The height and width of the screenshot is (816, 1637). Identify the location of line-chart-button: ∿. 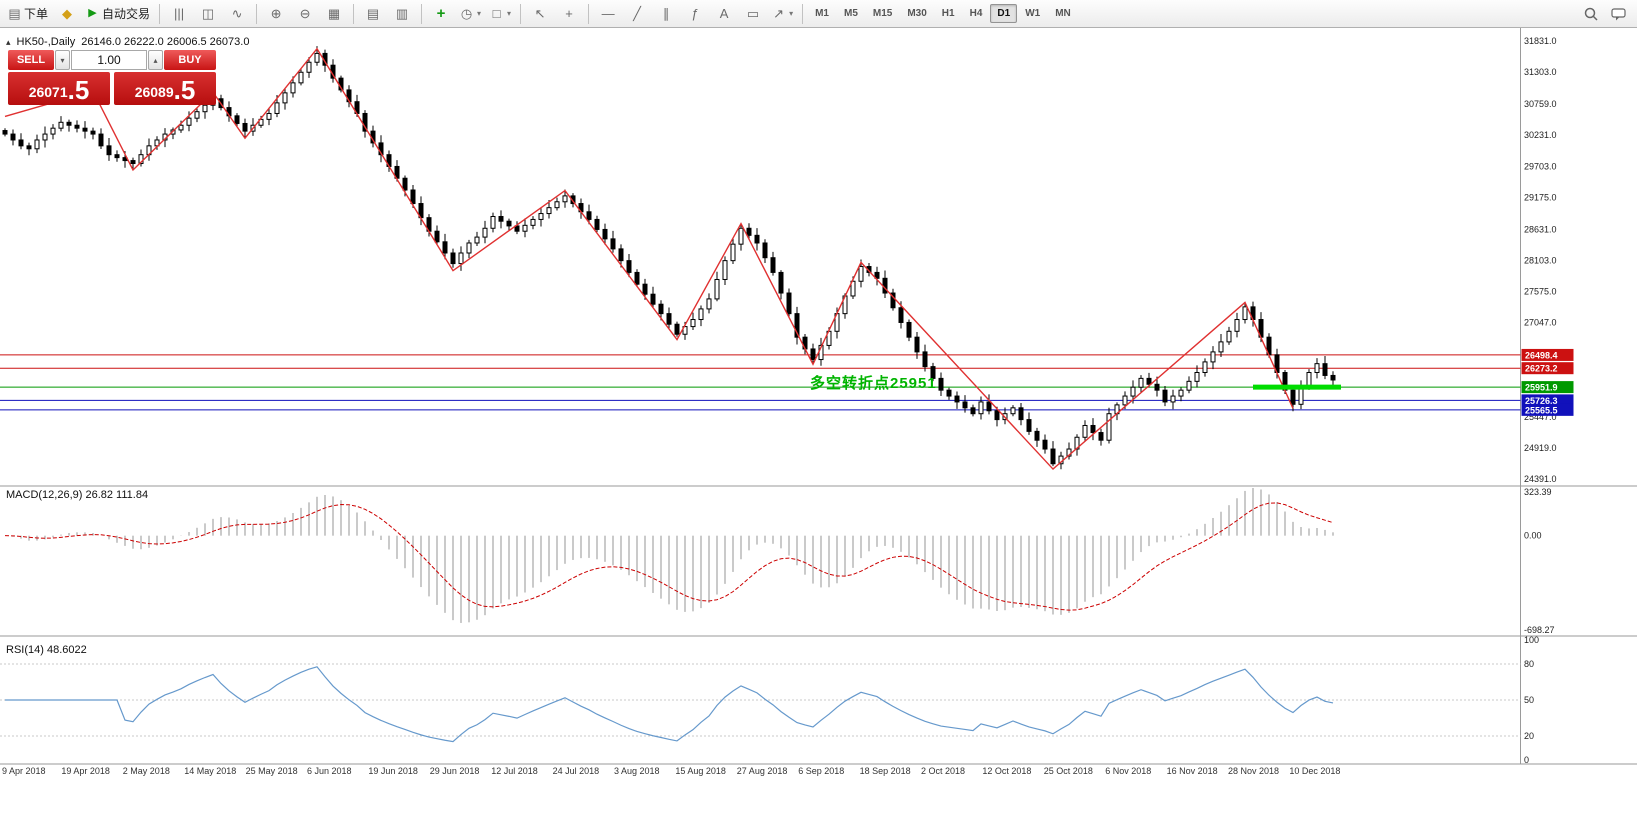
(237, 14).